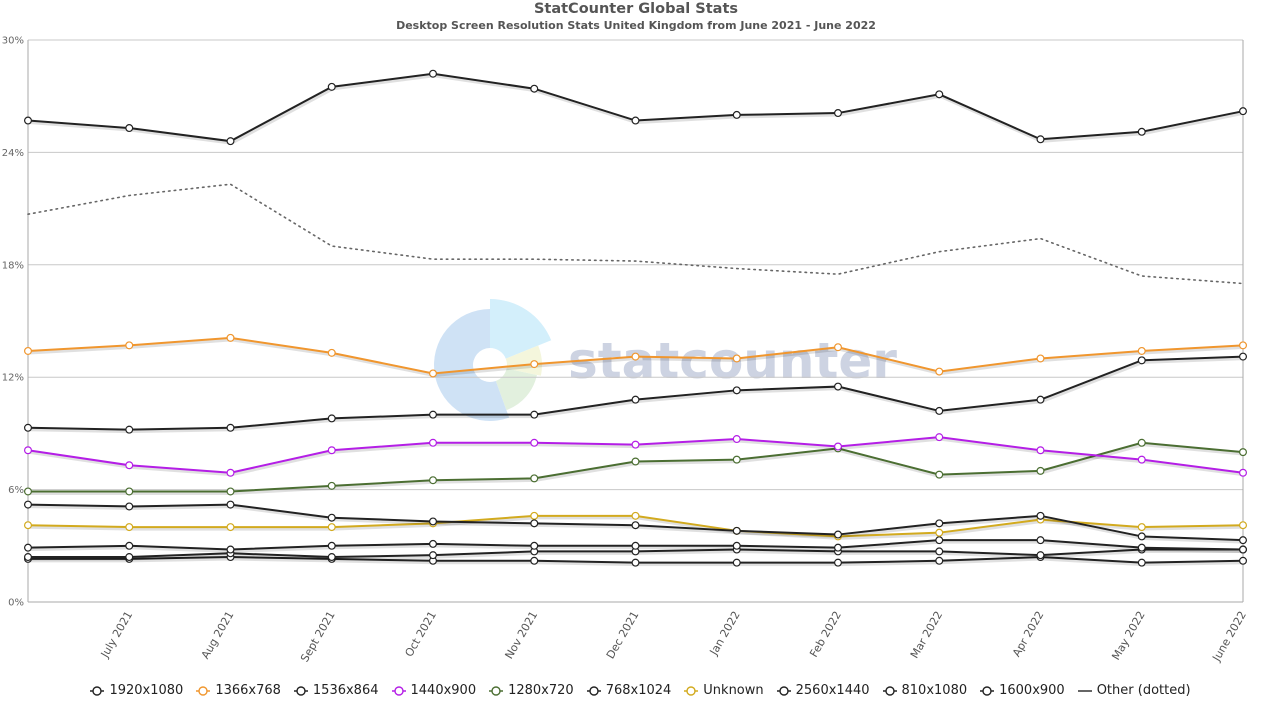  I want to click on legend-item-1280x720: 1280x720, so click(531, 690).